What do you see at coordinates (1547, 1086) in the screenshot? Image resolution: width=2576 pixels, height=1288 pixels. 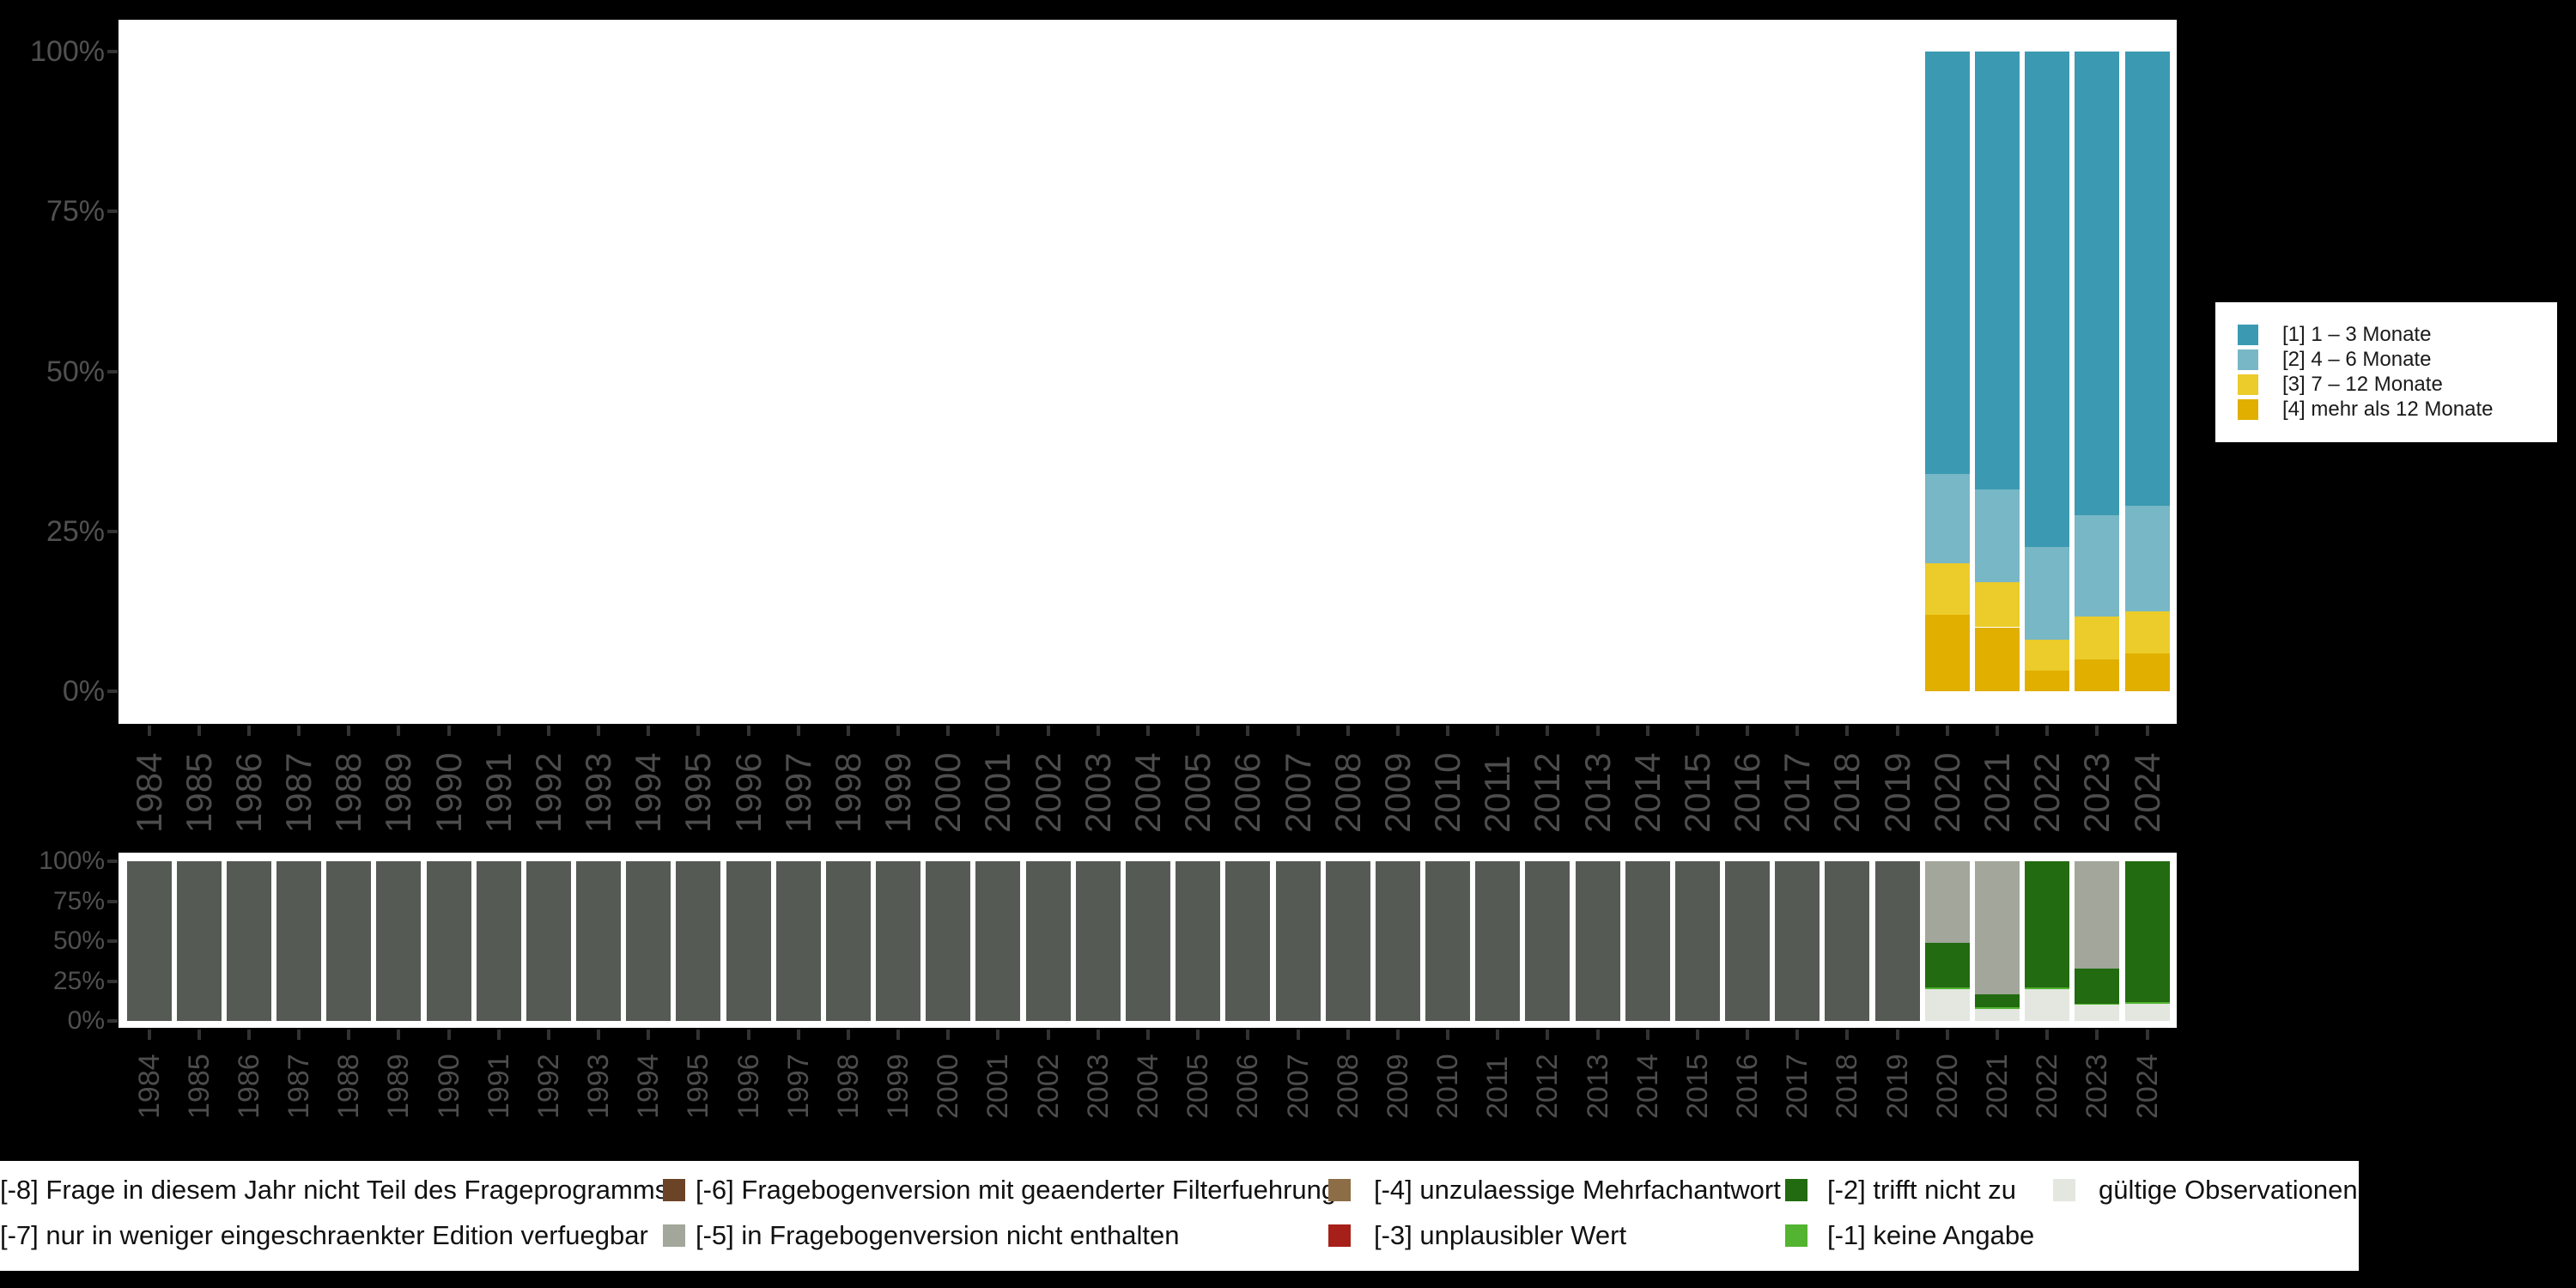 I see `x-axis-year-label: 2012` at bounding box center [1547, 1086].